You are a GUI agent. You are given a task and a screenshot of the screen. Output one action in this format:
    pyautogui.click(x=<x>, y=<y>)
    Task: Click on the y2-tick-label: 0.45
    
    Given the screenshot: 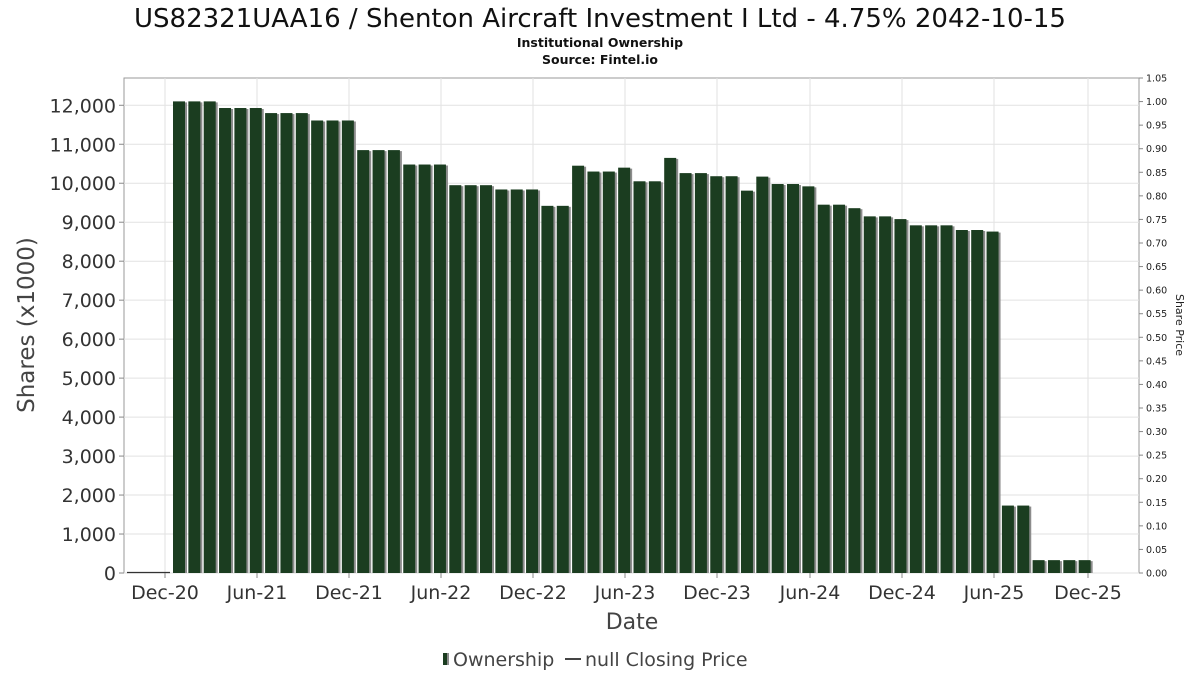 What is the action you would take?
    pyautogui.click(x=1156, y=361)
    